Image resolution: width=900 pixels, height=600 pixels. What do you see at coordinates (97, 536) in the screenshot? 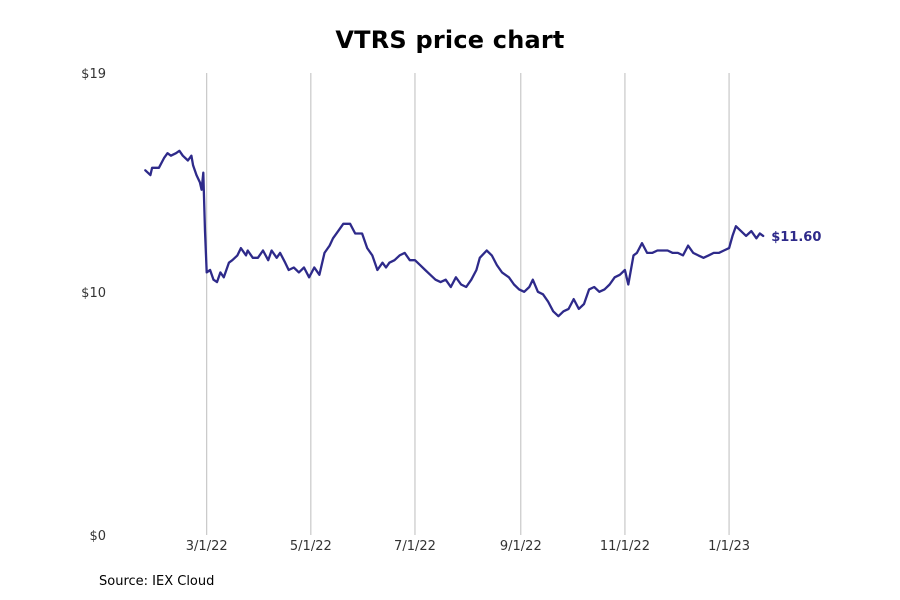
I see `y-tick-label: $0` at bounding box center [97, 536].